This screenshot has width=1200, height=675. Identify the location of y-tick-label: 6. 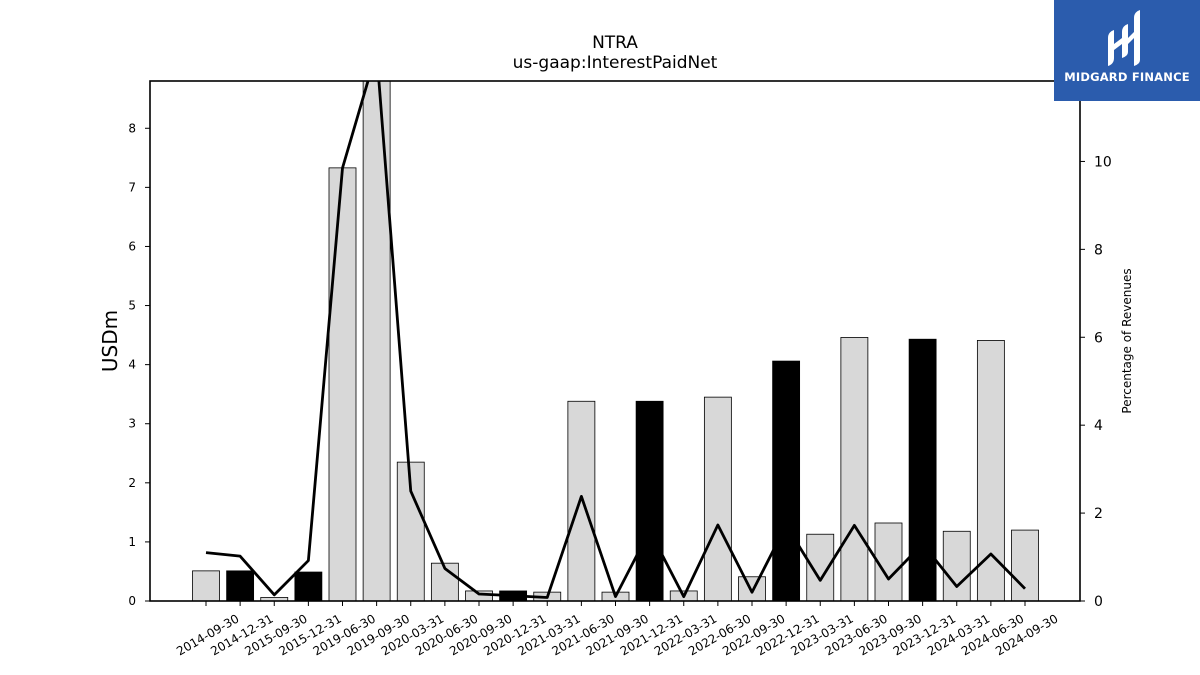
(132, 246).